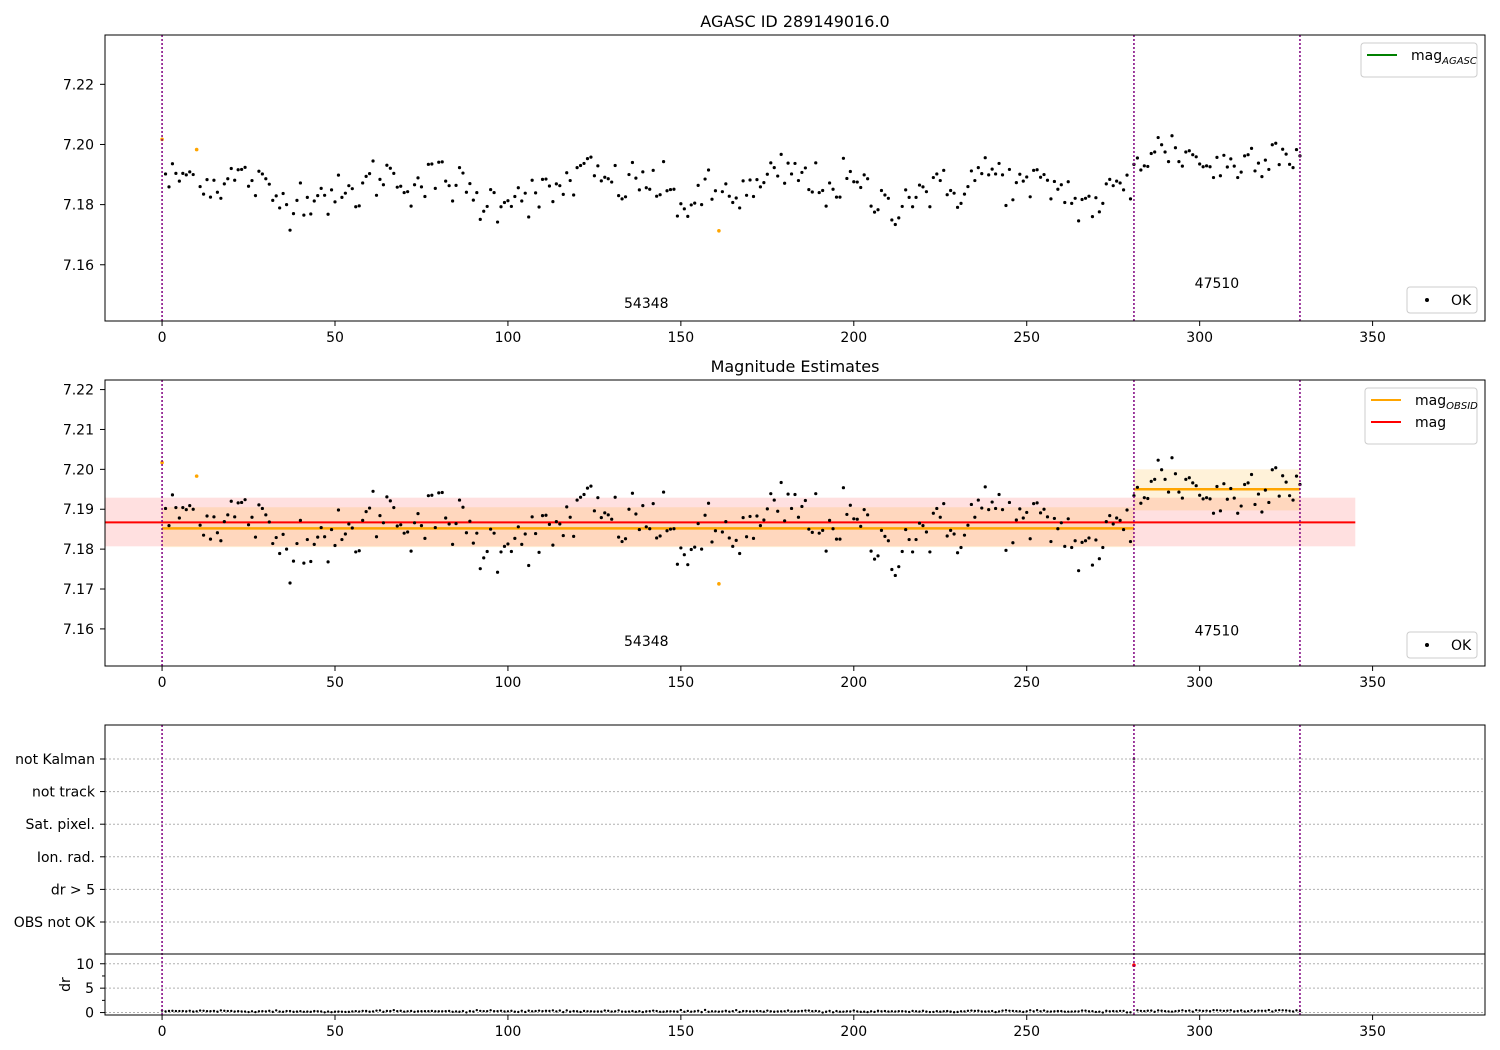 The width and height of the screenshot is (1500, 1050). I want to click on x-tick-label: 250, so click(1026, 1032).